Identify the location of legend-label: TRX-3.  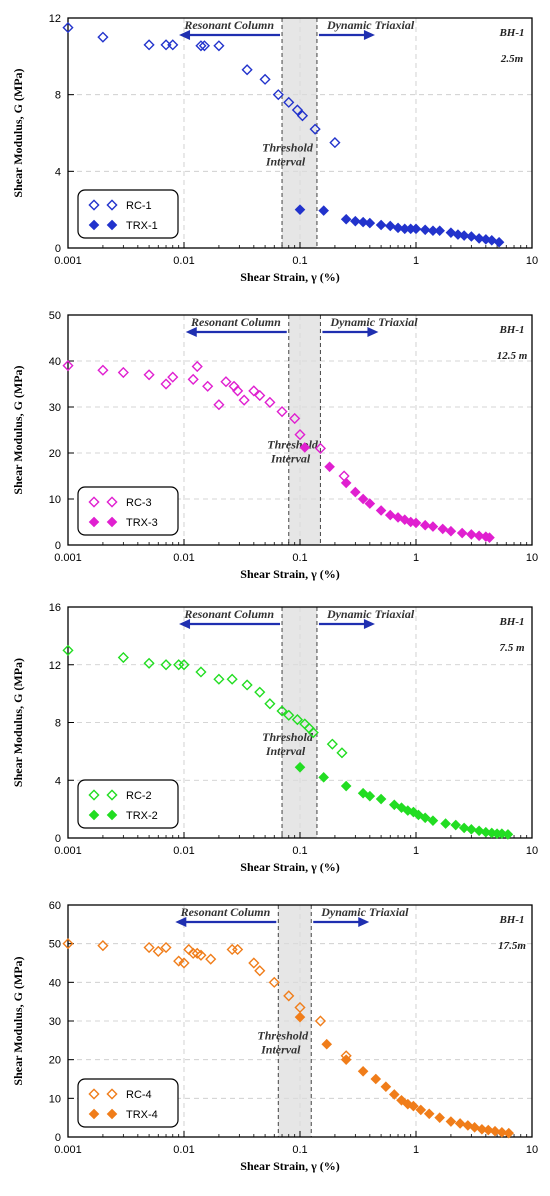
(142, 523).